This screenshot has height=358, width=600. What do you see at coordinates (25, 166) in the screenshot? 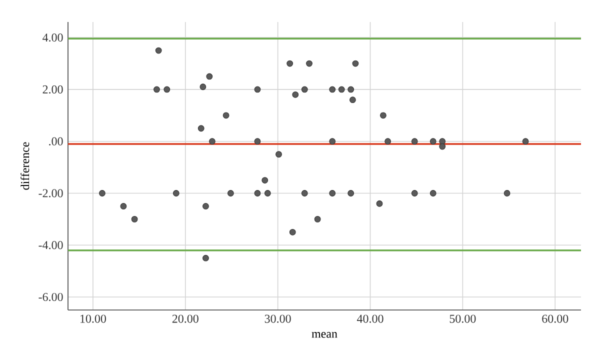
I see `y-axis-title: difference` at bounding box center [25, 166].